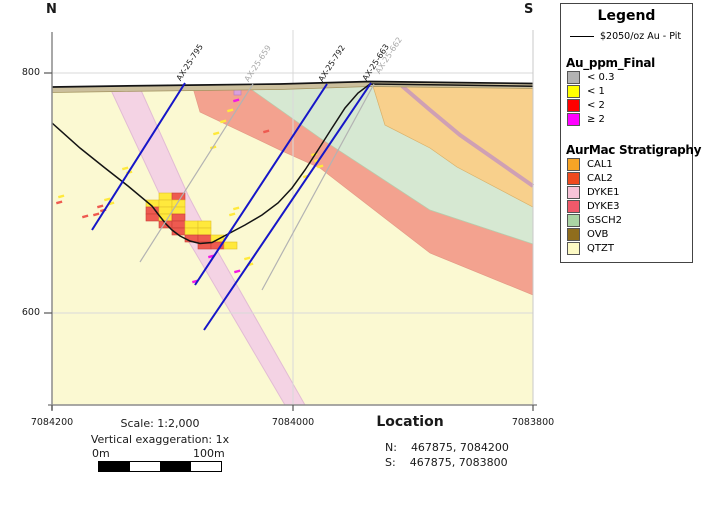 This screenshot has width=717, height=507. Describe the element at coordinates (467, 136) in the screenshot. I see `geology-dyke-stripe` at that location.